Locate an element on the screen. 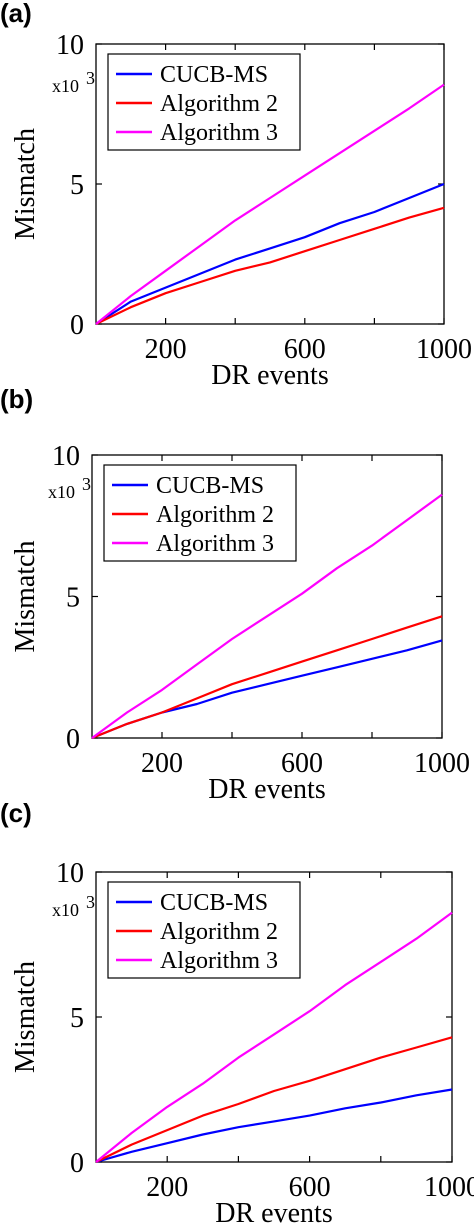  panel-label: (a) is located at coordinates (16, 14).